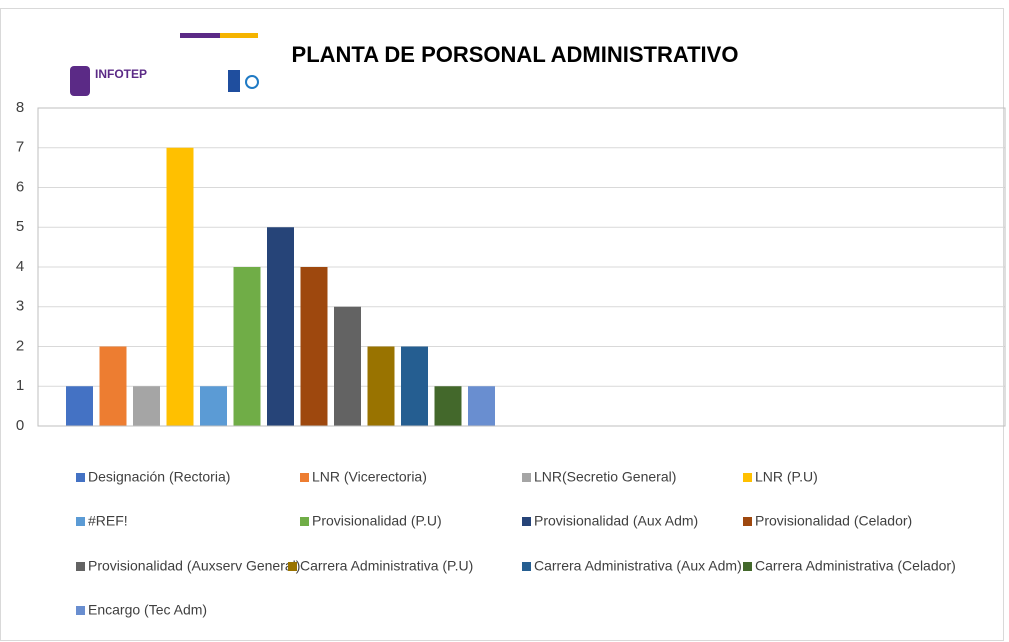  Describe the element at coordinates (121, 74) in the screenshot. I see `logo-text: INFOTEP` at that location.